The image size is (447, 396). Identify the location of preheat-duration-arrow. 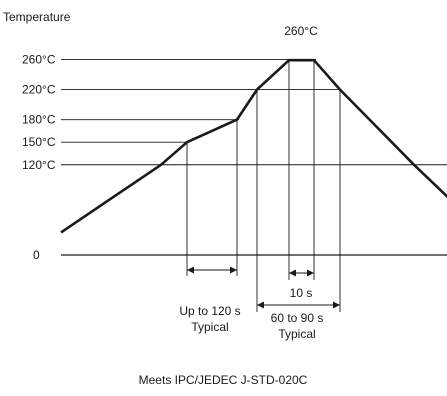
(212, 270).